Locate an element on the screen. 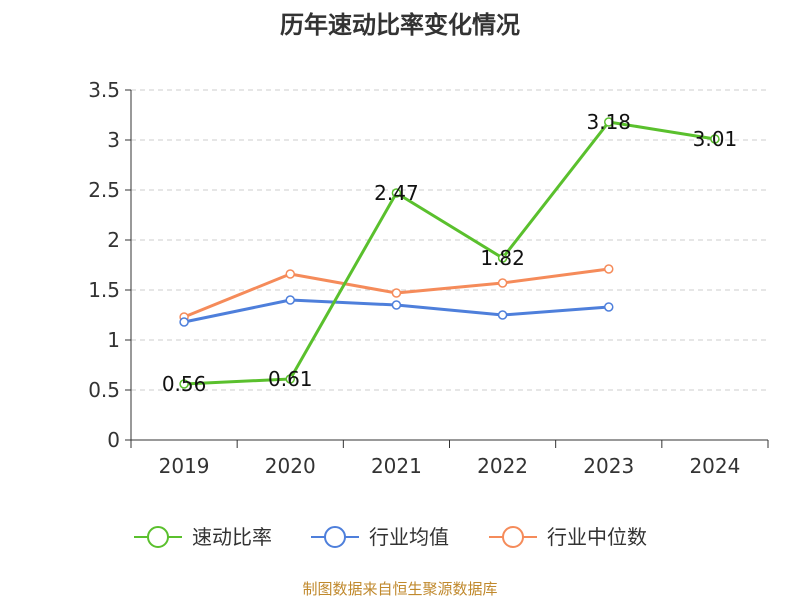 The width and height of the screenshot is (800, 600). data-label: 1.82 is located at coordinates (502, 258).